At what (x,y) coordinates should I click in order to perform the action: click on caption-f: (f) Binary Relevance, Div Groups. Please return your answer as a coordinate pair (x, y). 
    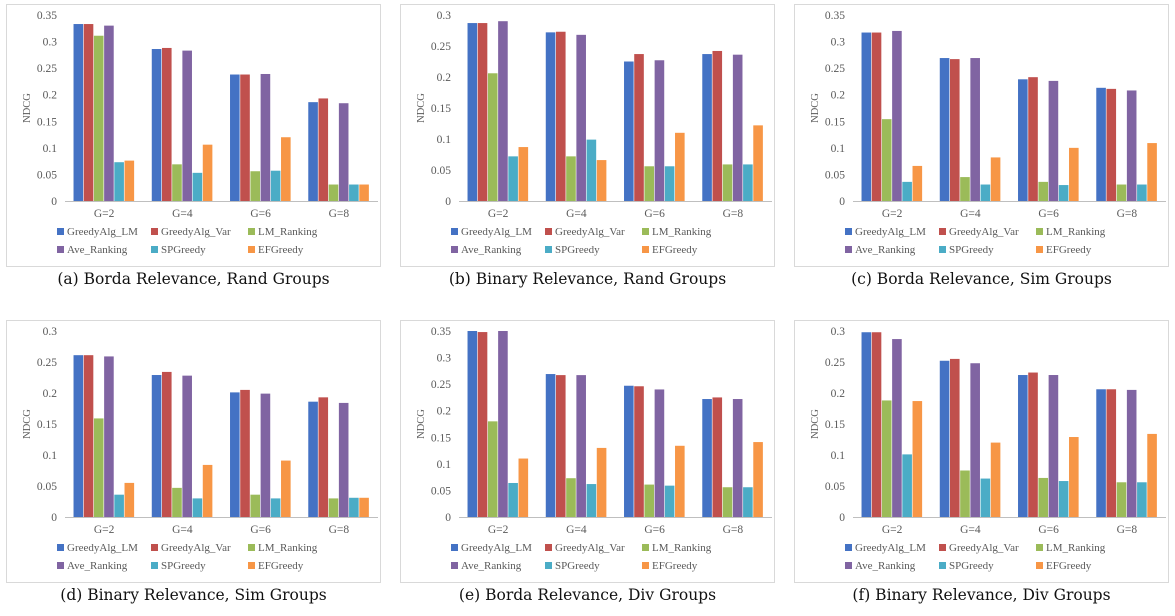
    Looking at the image, I should click on (981, 595).